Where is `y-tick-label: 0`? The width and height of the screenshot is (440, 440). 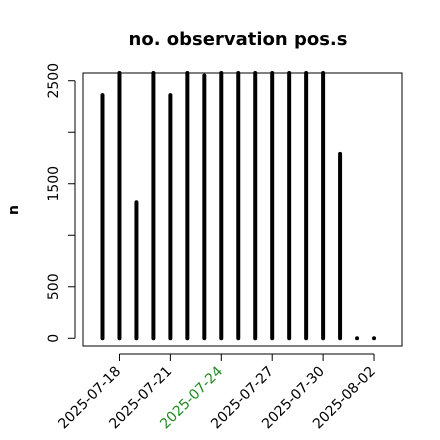
y-tick-label: 0 is located at coordinates (54, 338).